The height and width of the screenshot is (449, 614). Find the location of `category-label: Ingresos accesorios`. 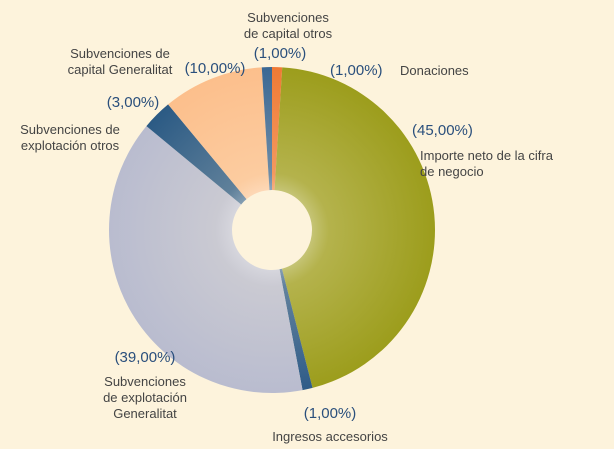

category-label: Ingresos accesorios is located at coordinates (330, 436).